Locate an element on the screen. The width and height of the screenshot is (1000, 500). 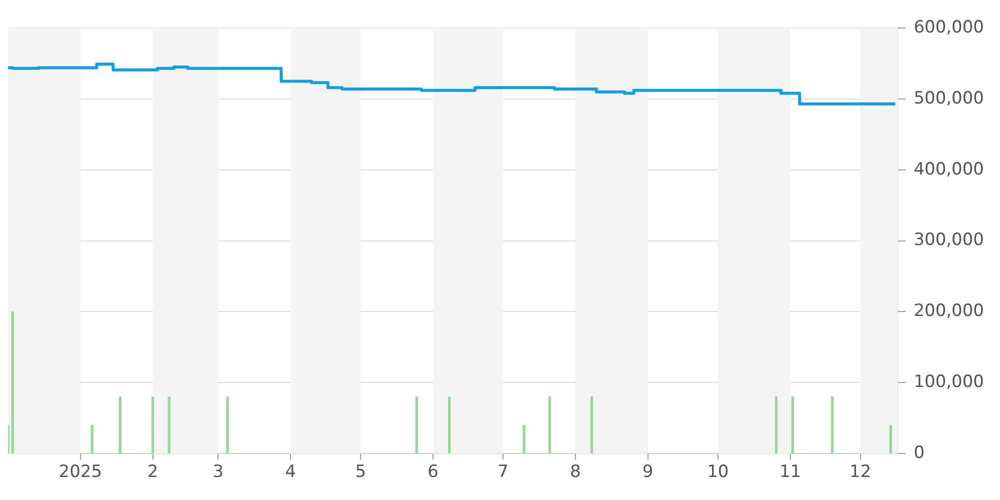
y-tick-label: 600,000 is located at coordinates (949, 27).